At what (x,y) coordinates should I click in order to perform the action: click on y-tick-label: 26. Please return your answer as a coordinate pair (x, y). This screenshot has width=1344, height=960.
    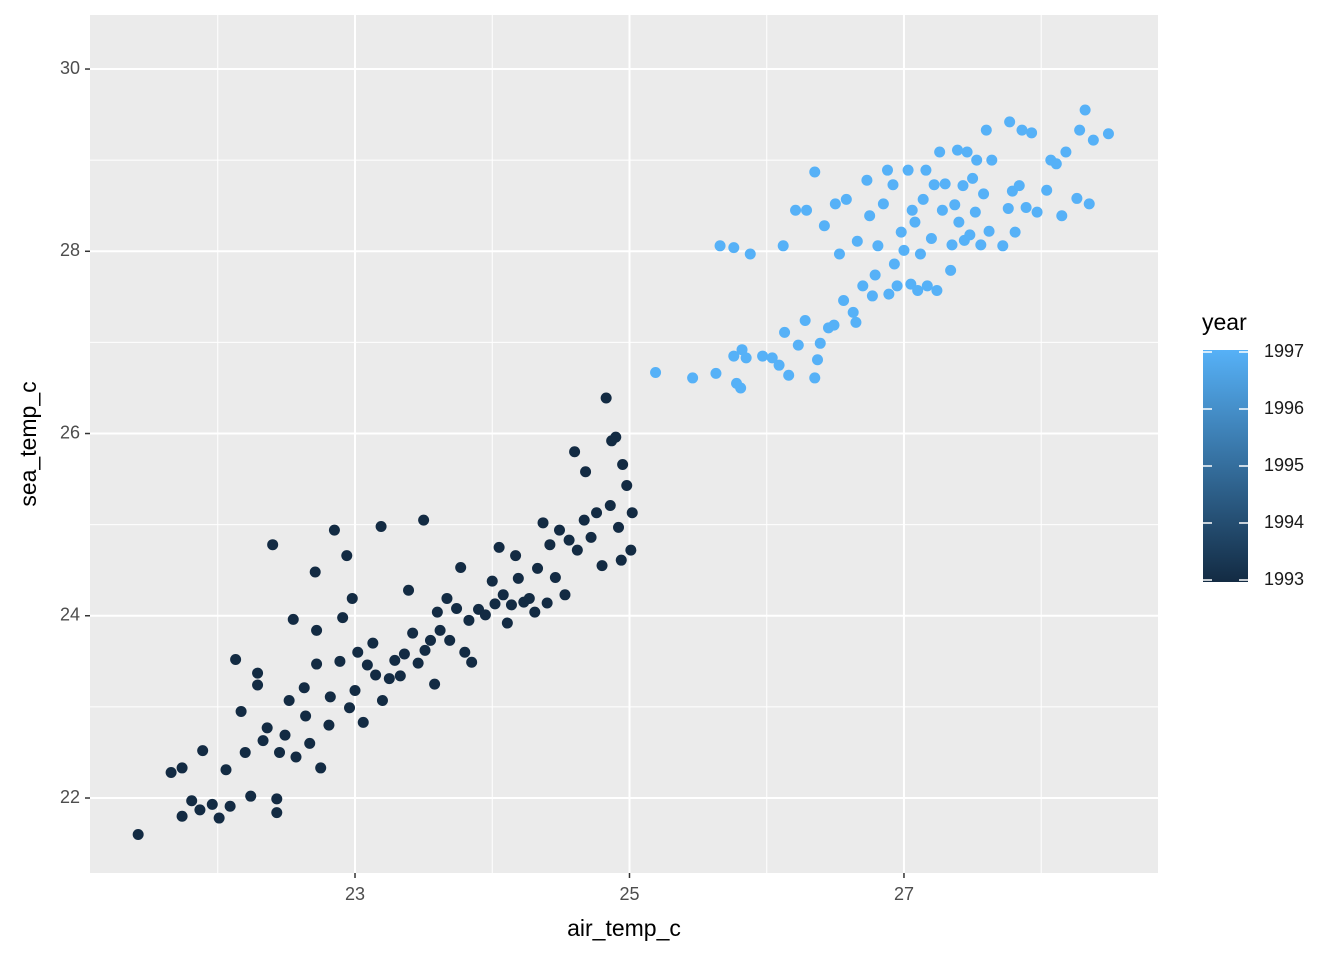
    Looking at the image, I should click on (70, 432).